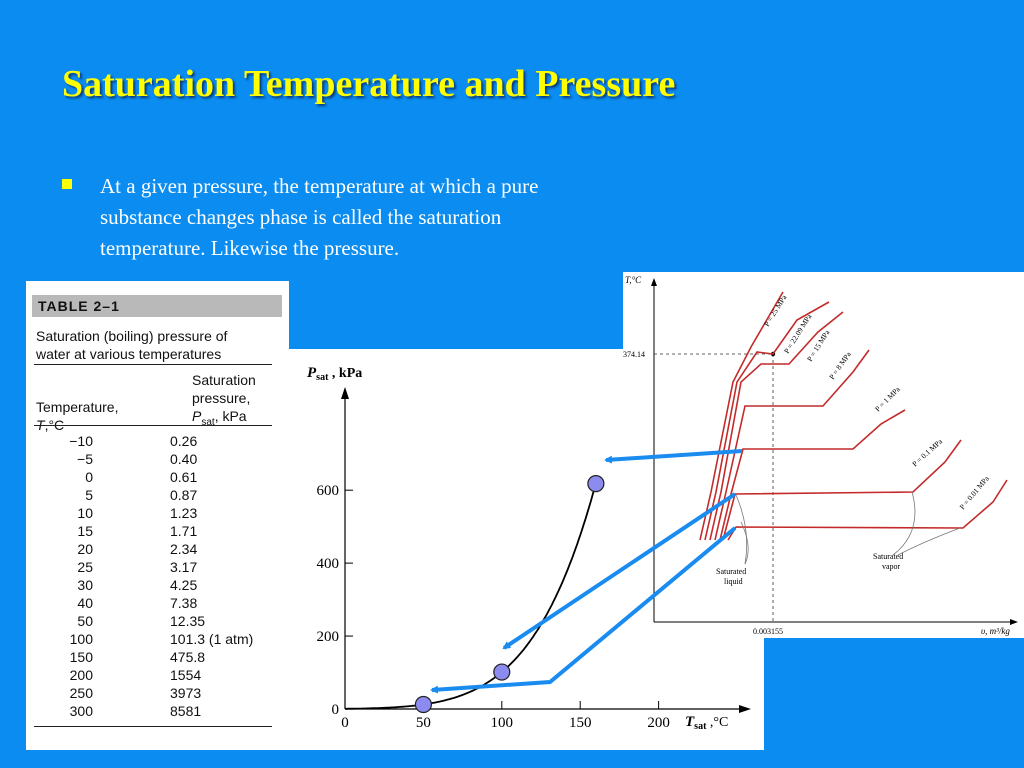 This screenshot has width=1024, height=768. What do you see at coordinates (502, 723) in the screenshot?
I see `graph-x-tick-label: 100` at bounding box center [502, 723].